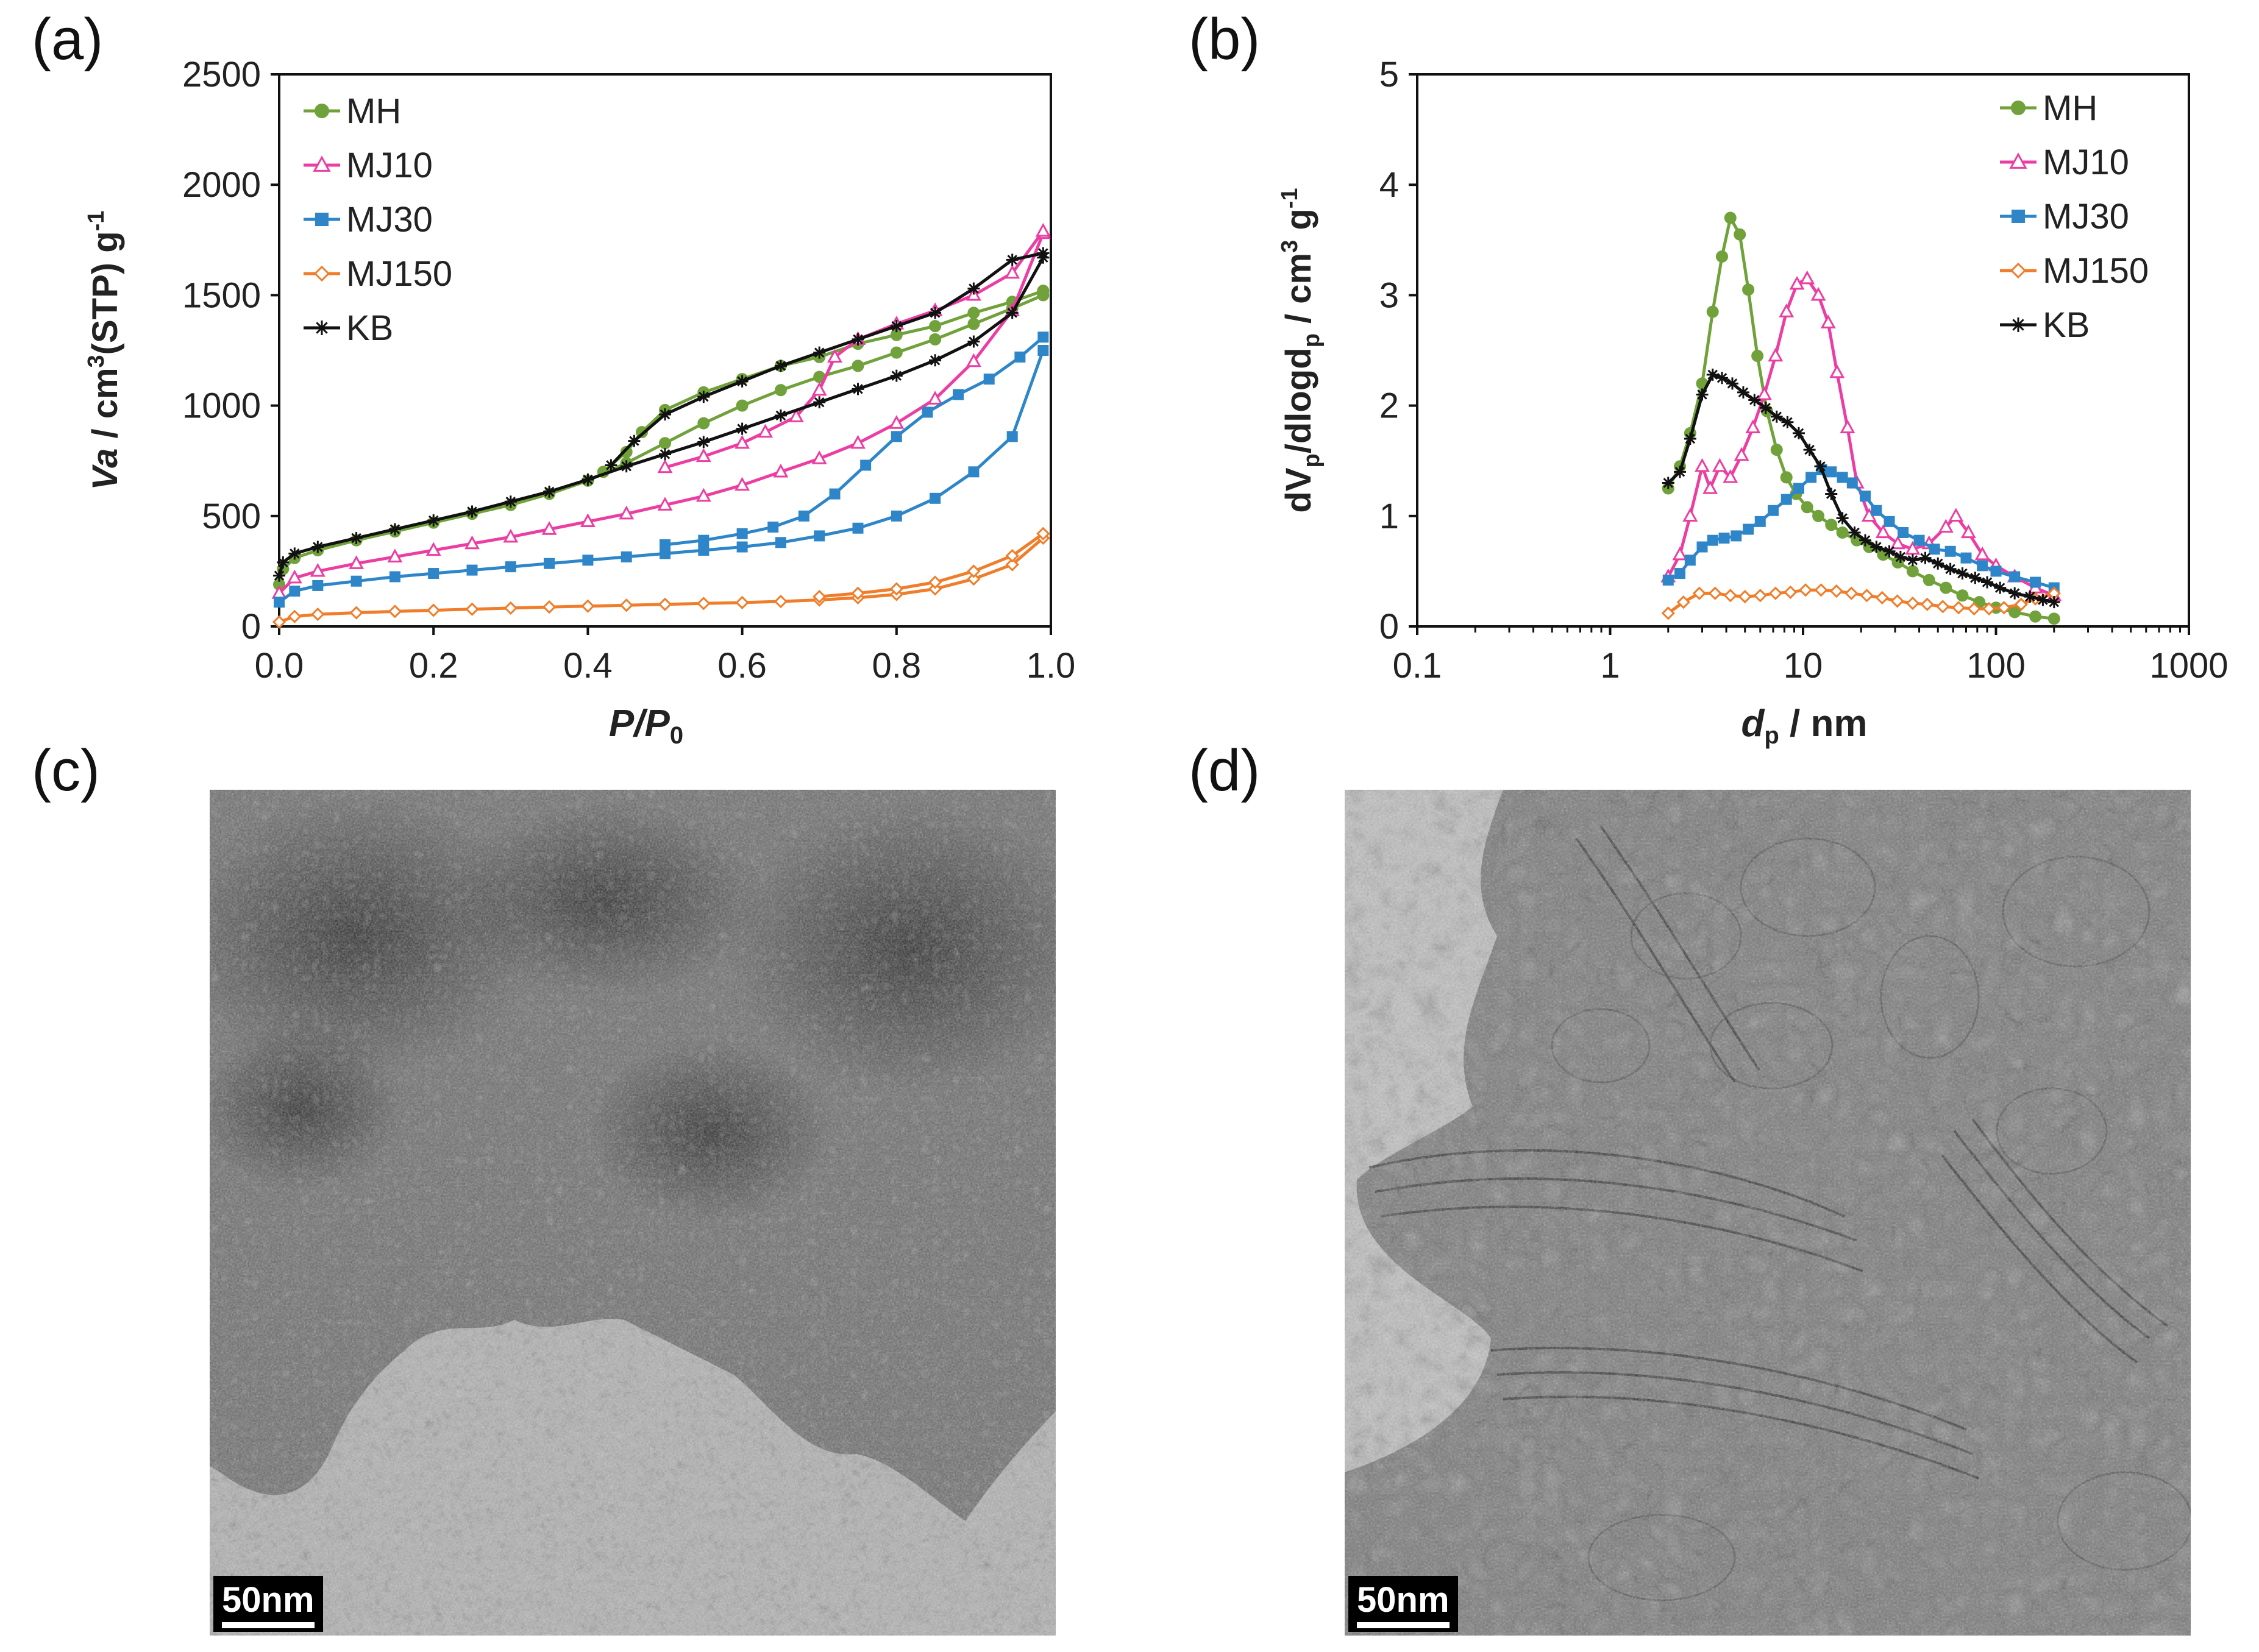 This screenshot has width=2259, height=1652. Describe the element at coordinates (389, 165) in the screenshot. I see `legend-label: MJ10` at that location.